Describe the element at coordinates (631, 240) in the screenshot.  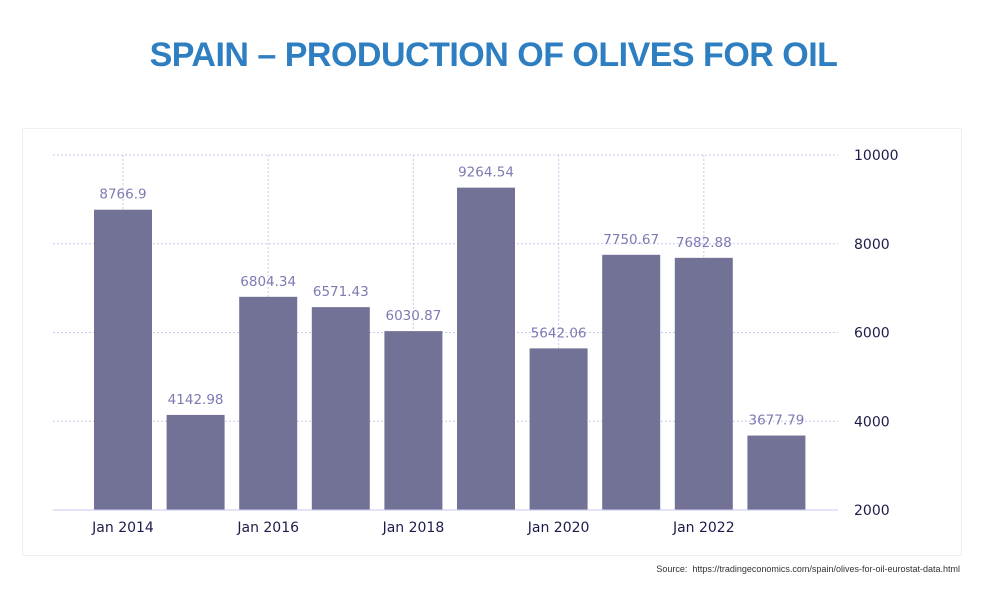
I see `data-label: 7750.67` at that location.